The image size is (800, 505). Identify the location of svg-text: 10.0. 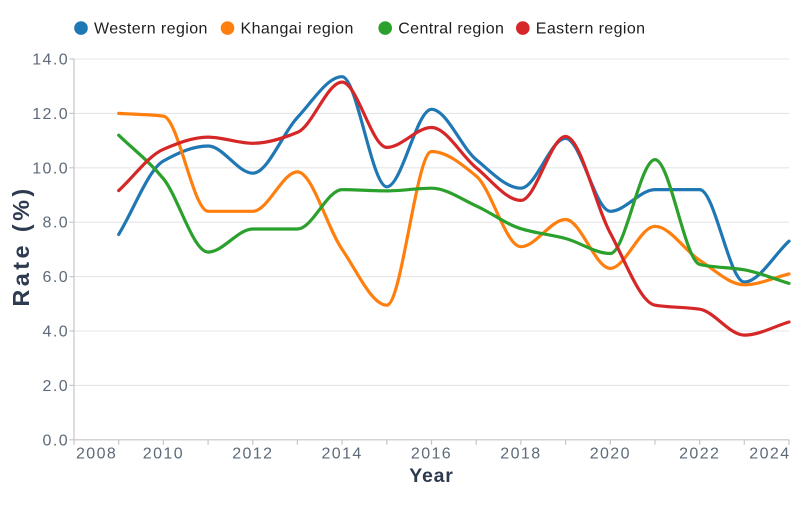
(50, 168).